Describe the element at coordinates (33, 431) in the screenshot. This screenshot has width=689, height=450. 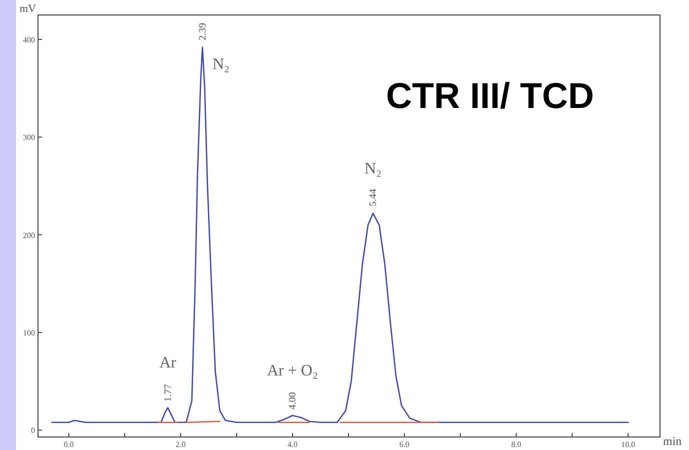
I see `y-tick-label: 0` at that location.